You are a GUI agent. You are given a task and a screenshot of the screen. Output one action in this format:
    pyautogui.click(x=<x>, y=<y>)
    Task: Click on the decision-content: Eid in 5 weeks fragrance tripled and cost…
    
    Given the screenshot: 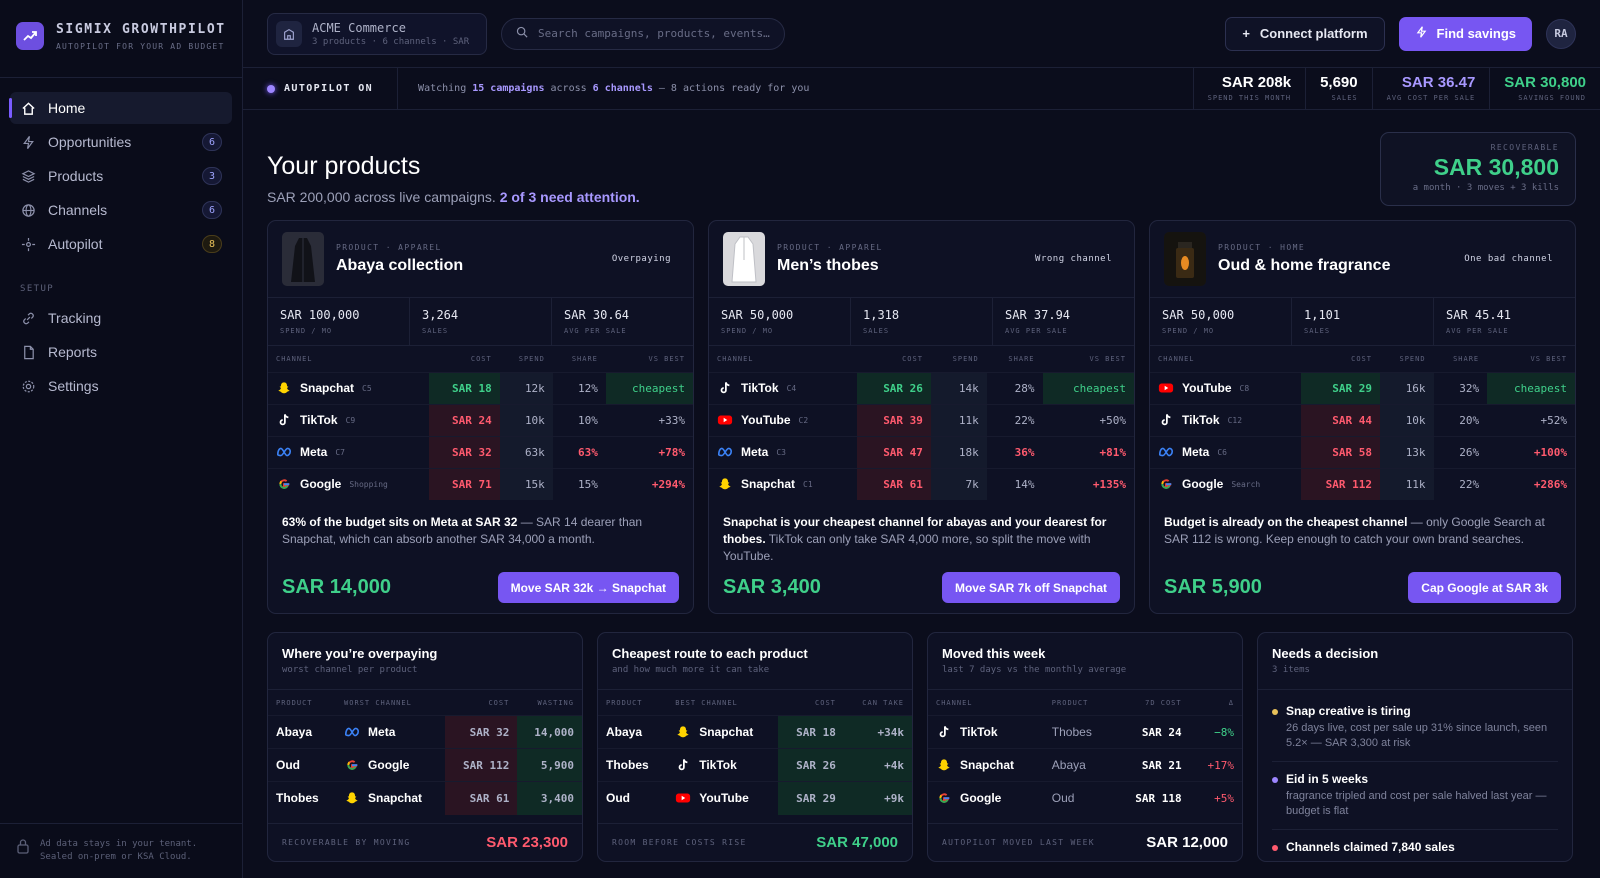 What is the action you would take?
    pyautogui.click(x=1422, y=795)
    